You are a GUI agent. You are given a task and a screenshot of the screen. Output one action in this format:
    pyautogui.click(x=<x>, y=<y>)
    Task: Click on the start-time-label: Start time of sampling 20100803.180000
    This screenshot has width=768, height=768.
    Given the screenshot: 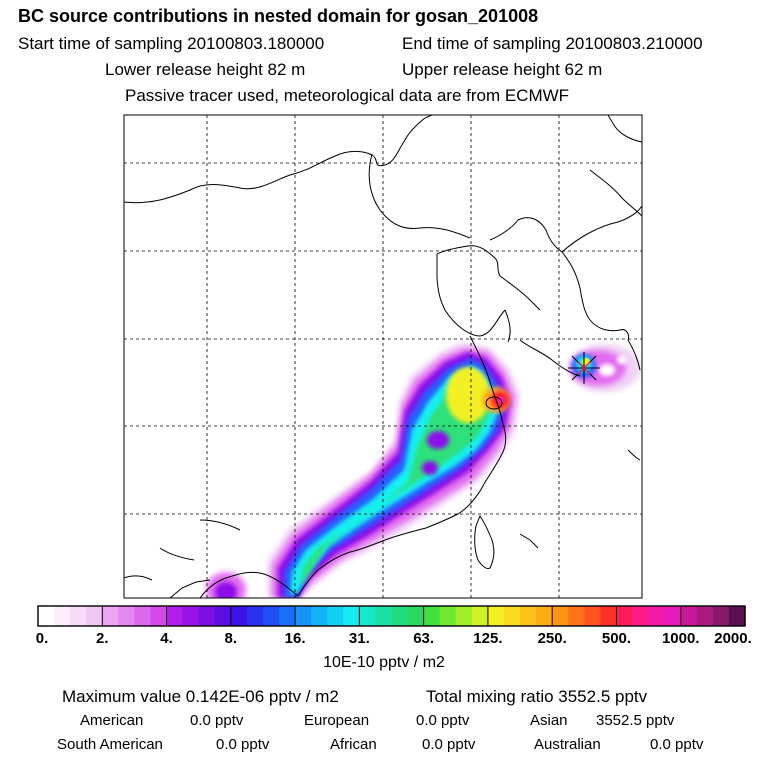 What is the action you would take?
    pyautogui.click(x=171, y=43)
    